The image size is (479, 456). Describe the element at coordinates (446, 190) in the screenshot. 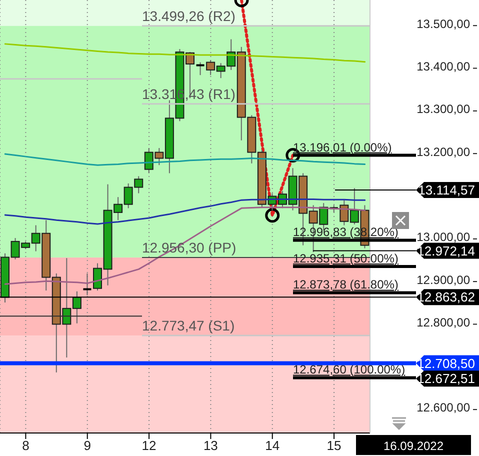

I see `ref-line-label: 13.114,57` at that location.